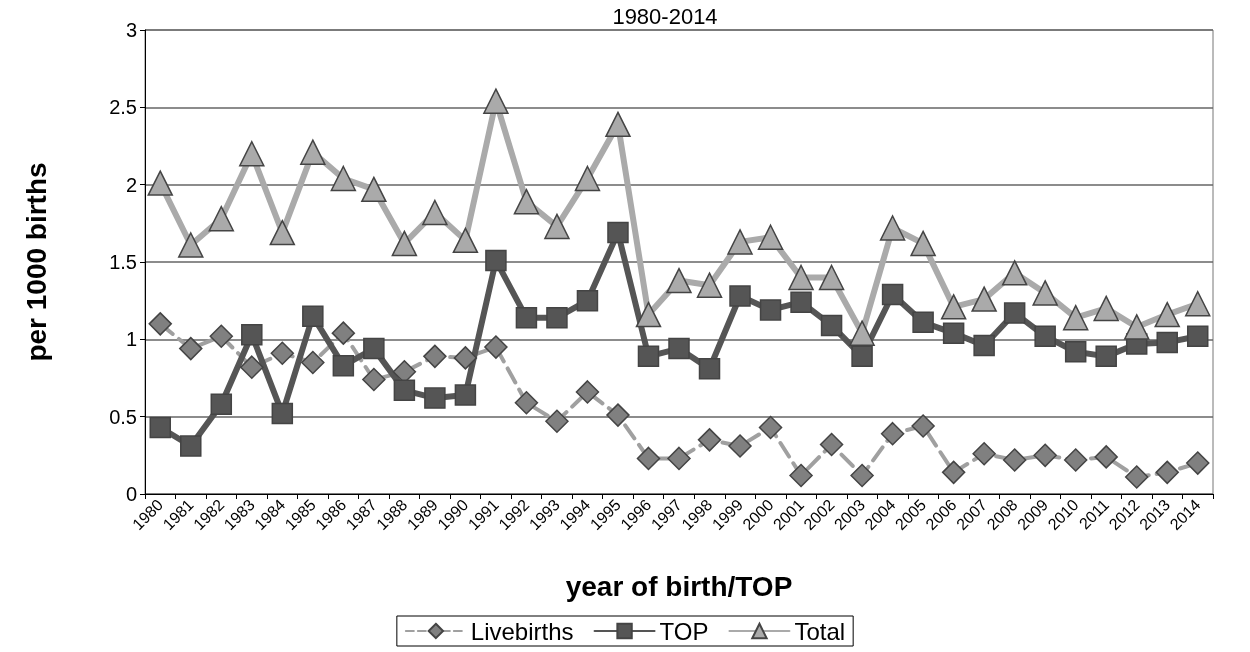 The height and width of the screenshot is (652, 1250). Describe the element at coordinates (131, 339) in the screenshot. I see `y-tick-label: 1` at that location.